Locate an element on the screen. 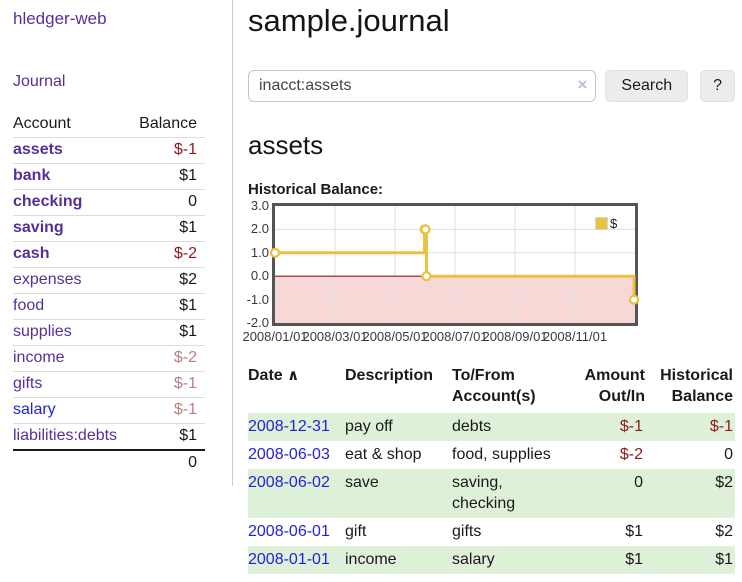 This screenshot has width=742, height=582. register-row: 2008-01-01 income salary $1 $1 is located at coordinates (491, 560).